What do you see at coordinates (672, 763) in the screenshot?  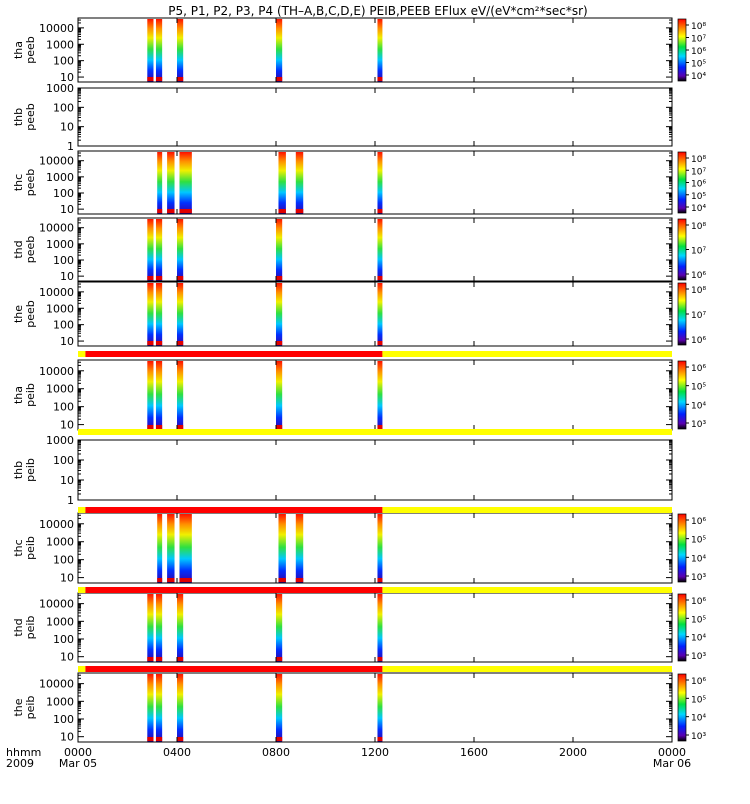 I see `date-label-end: Mar 06` at bounding box center [672, 763].